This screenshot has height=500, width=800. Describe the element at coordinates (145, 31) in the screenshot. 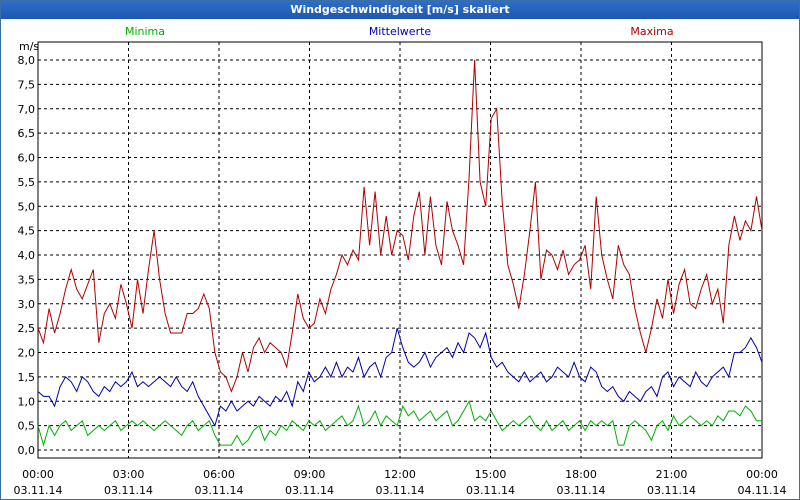

I see `legend-minima: Minima` at that location.